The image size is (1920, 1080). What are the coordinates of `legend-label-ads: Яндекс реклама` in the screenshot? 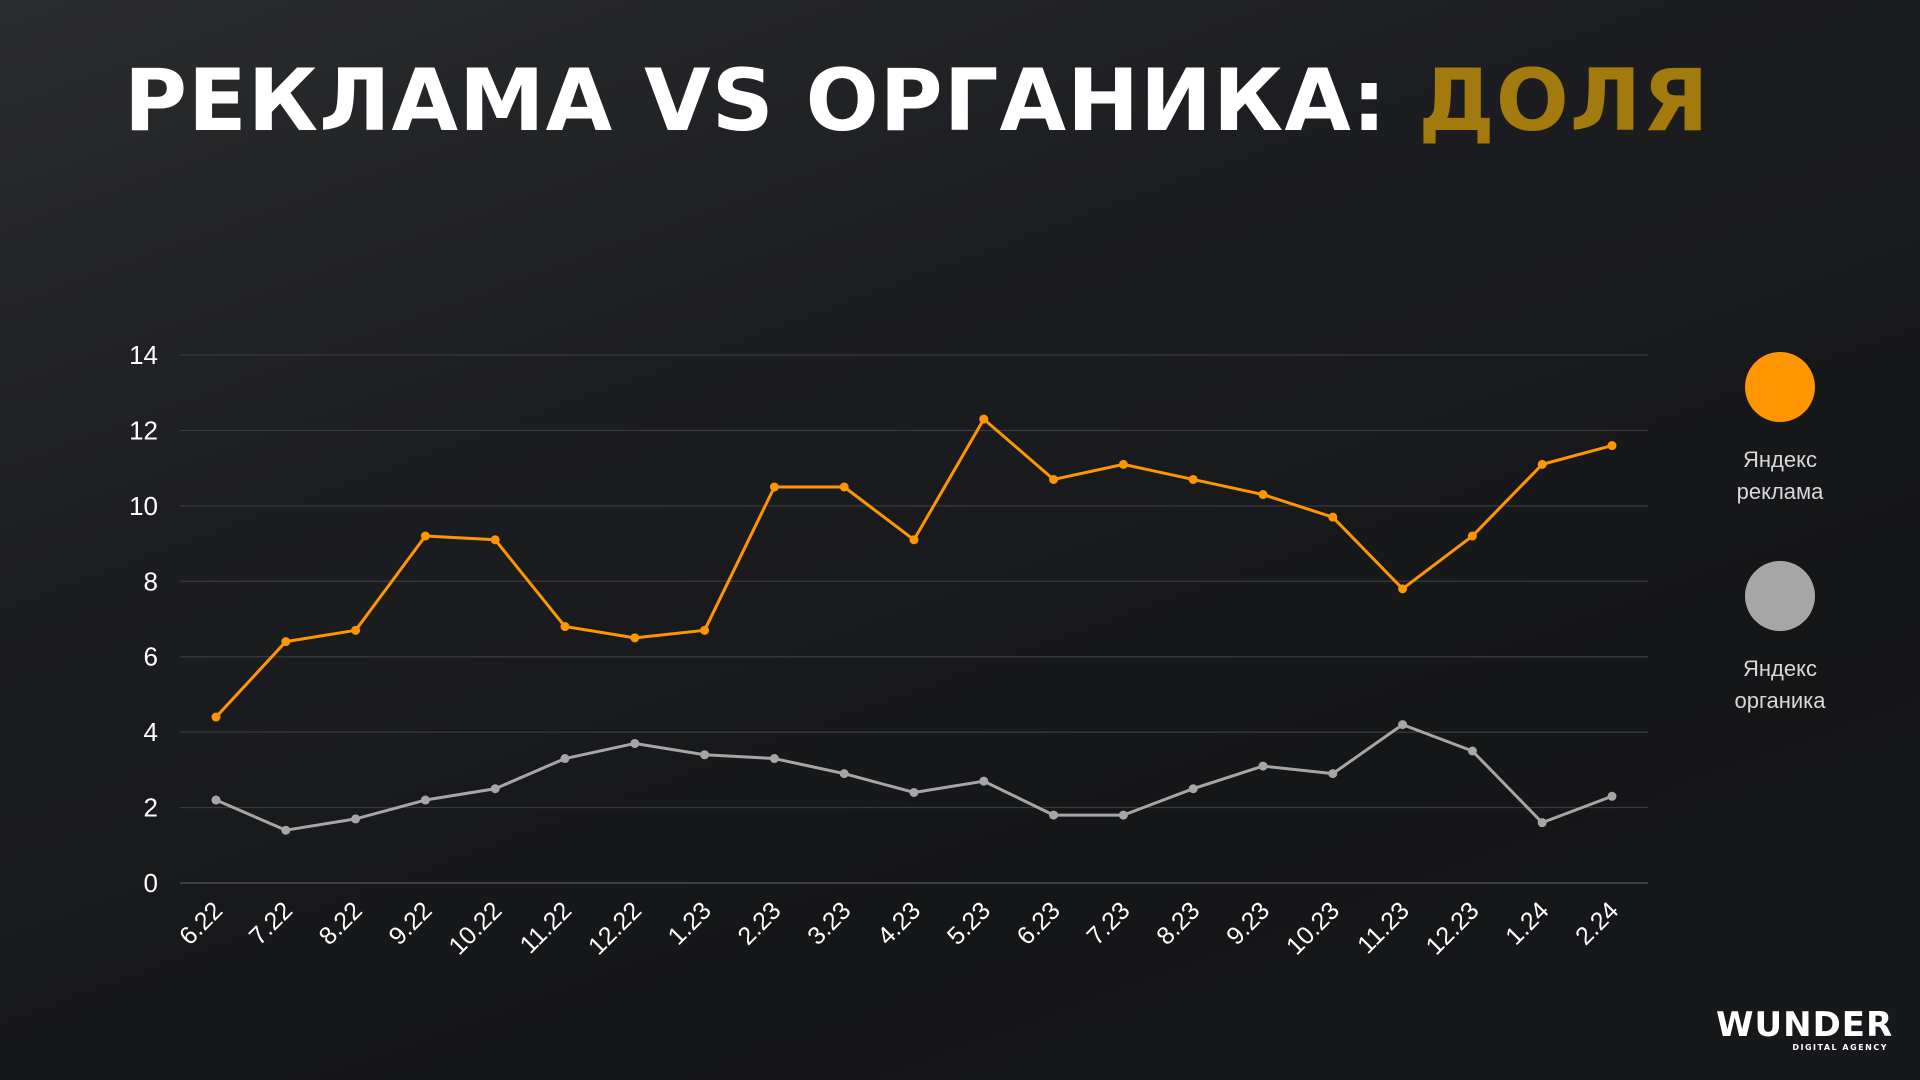 It's located at (1780, 475).